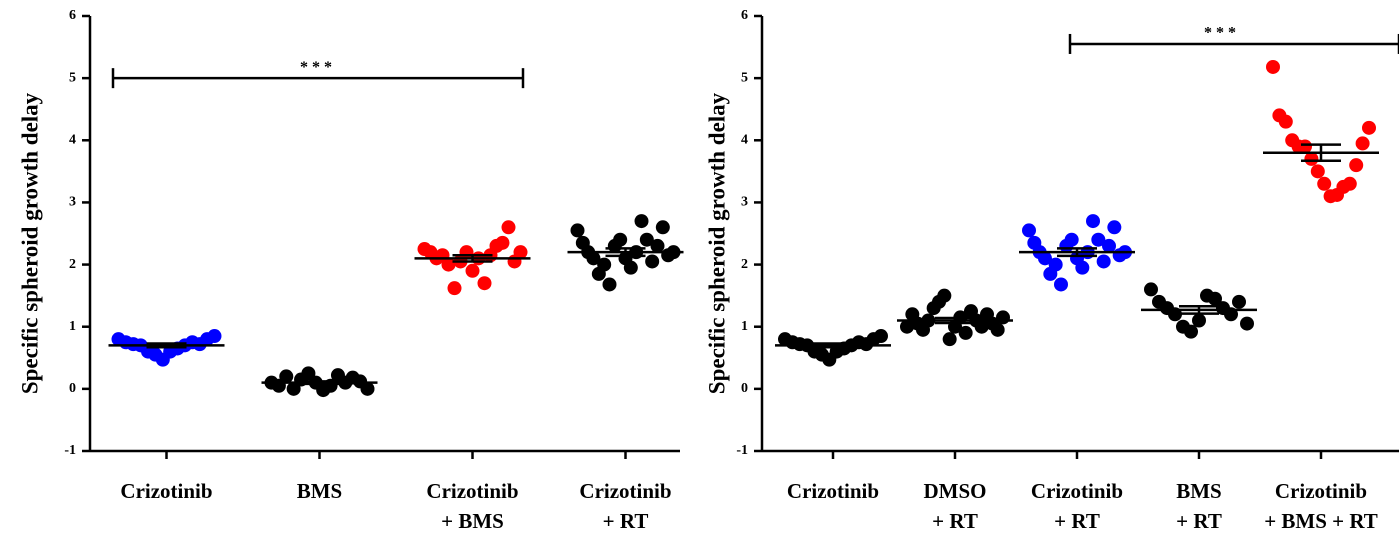 The height and width of the screenshot is (534, 1399). Describe the element at coordinates (1321, 521) in the screenshot. I see `x-tick-label: + BMS + RT` at that location.